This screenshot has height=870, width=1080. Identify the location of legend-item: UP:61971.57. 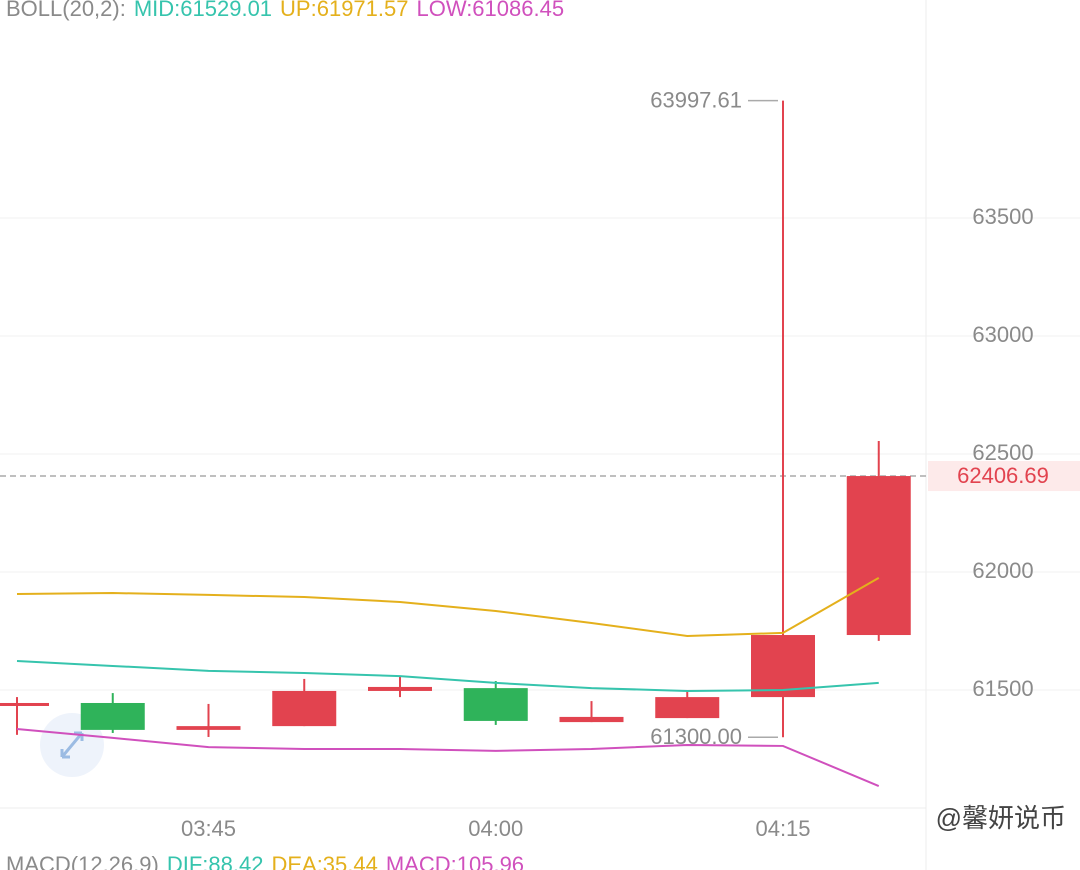
(344, 10).